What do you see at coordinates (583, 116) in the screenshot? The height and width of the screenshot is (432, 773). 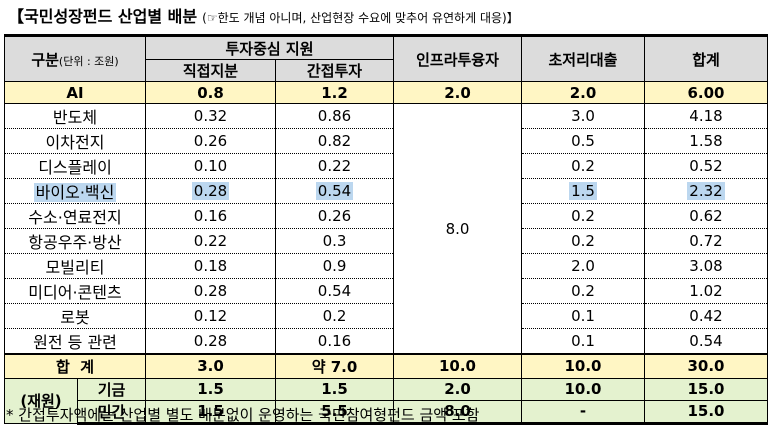 I see `row-loan: 3.0` at bounding box center [583, 116].